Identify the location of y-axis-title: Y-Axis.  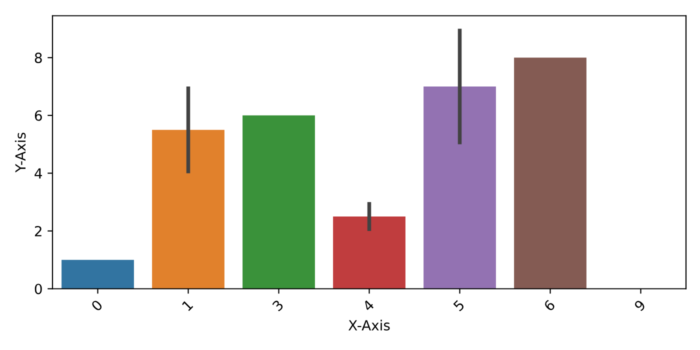
(20, 152).